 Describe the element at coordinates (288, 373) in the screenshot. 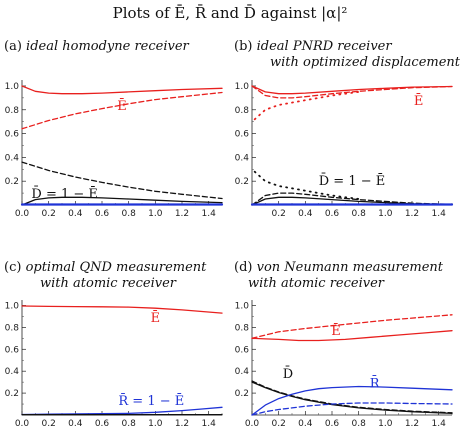

I see `series-label: D̄` at that location.